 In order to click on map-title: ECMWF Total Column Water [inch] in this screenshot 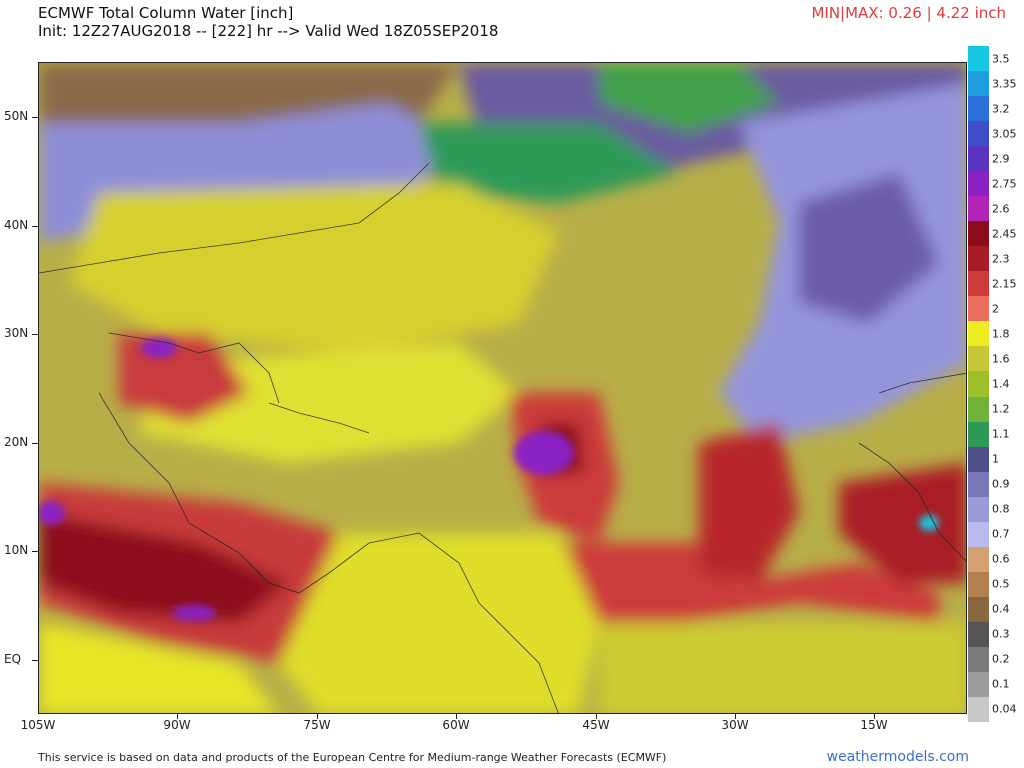, I will do `click(166, 13)`.